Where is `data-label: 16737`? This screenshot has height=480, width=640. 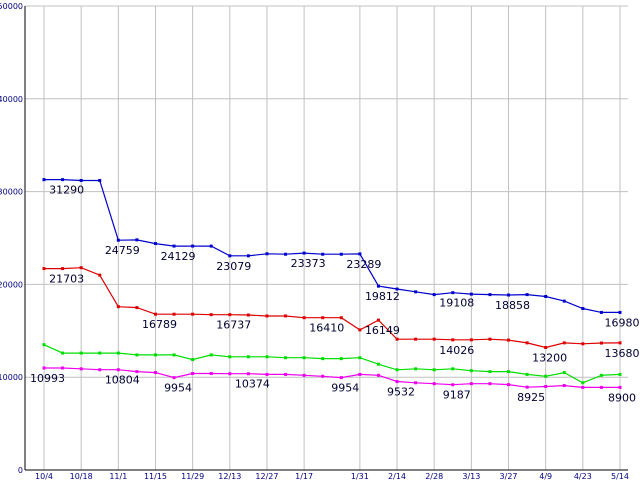 data-label: 16737 is located at coordinates (233, 325).